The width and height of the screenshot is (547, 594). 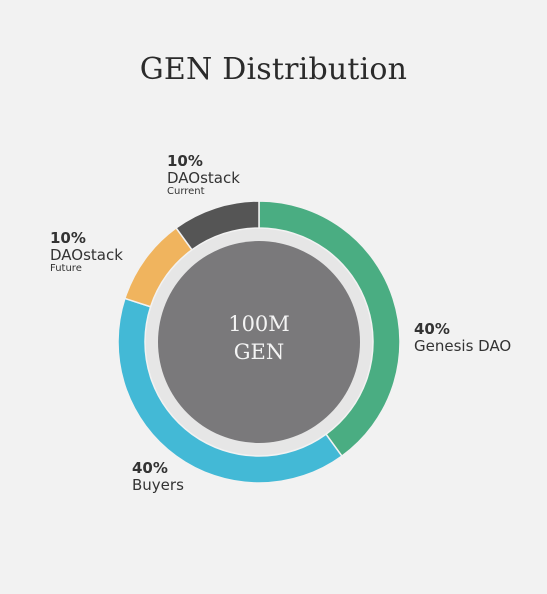 What do you see at coordinates (150, 468) in the screenshot?
I see `slice-value-buyers: 40%` at bounding box center [150, 468].